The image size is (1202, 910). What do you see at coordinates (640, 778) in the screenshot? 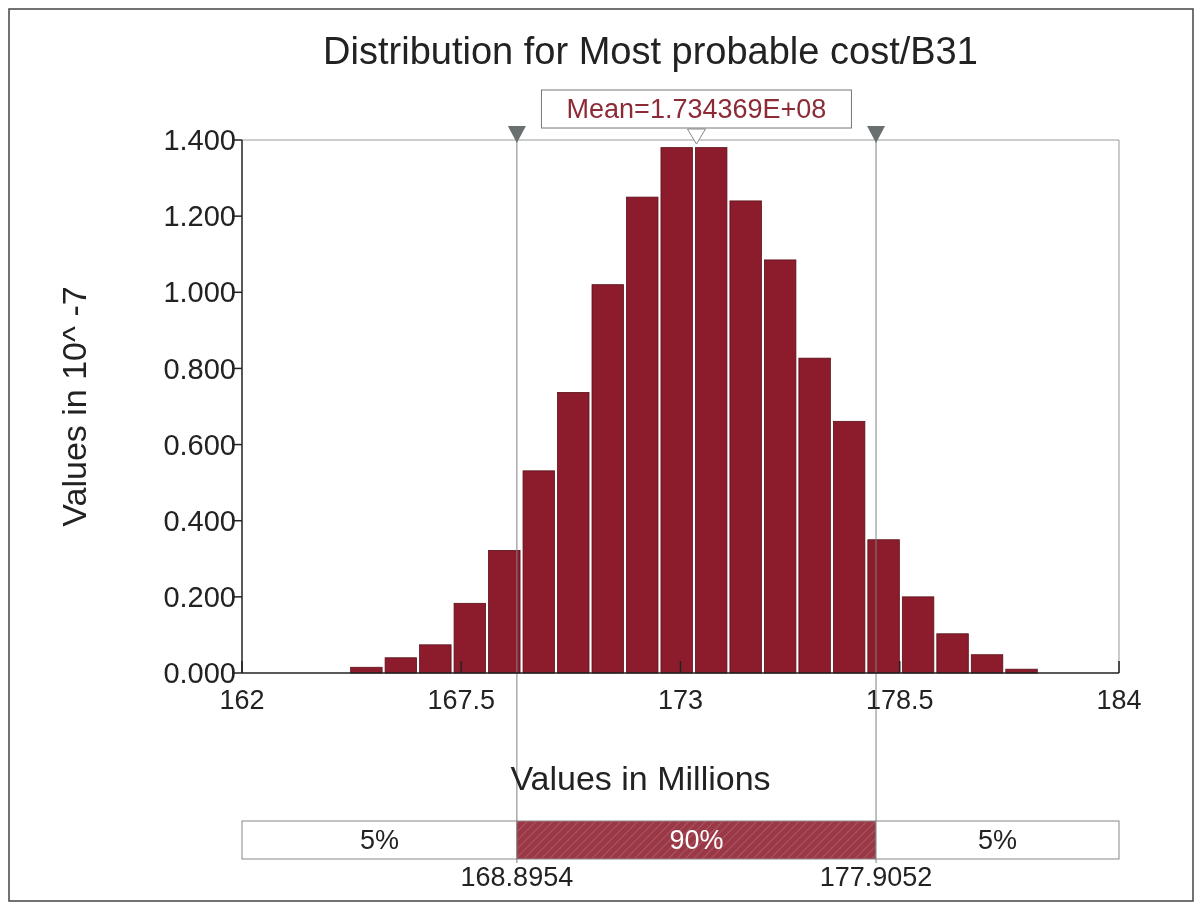
I see `x-axis-title: Values in Millions` at bounding box center [640, 778].